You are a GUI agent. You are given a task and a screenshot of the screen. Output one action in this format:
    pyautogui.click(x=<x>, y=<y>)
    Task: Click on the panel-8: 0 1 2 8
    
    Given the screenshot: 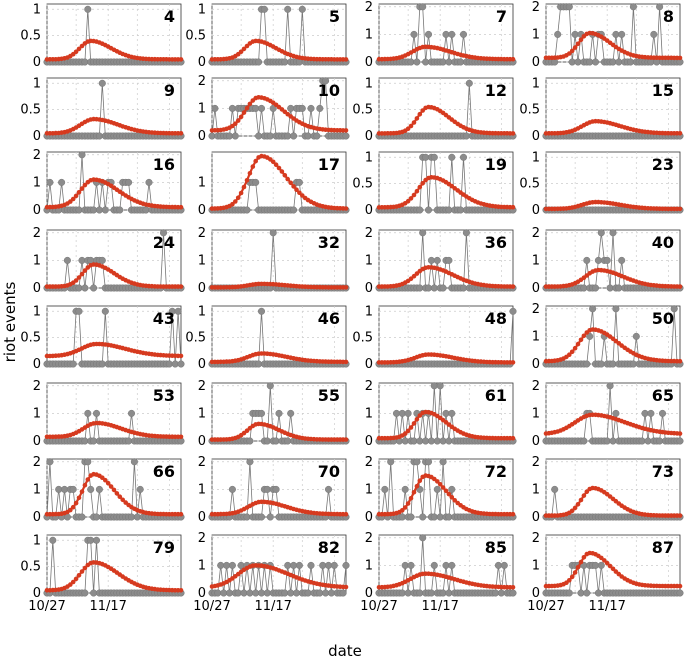 What is the action you would take?
    pyautogui.click(x=608, y=35)
    